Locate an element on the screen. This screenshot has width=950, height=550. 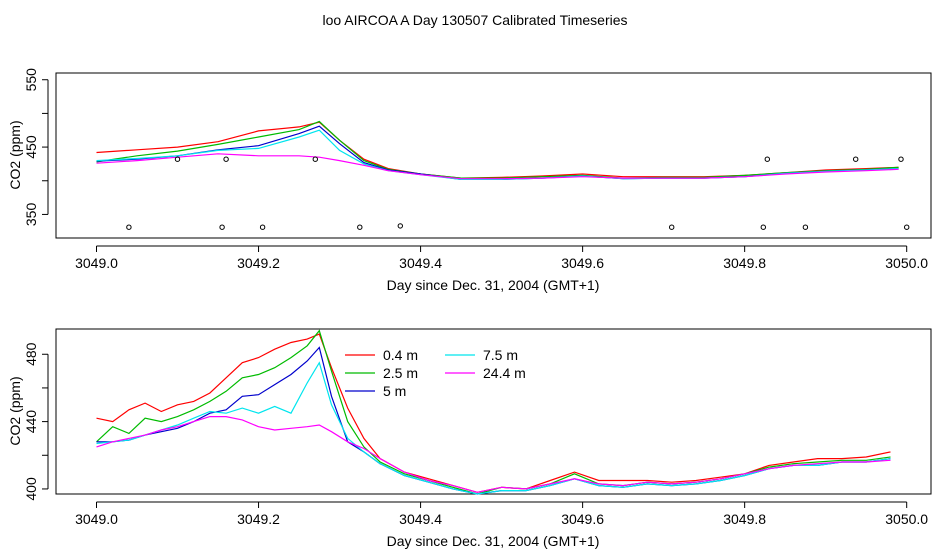
upper-x-tick-label: 3049.0 is located at coordinates (96, 263).